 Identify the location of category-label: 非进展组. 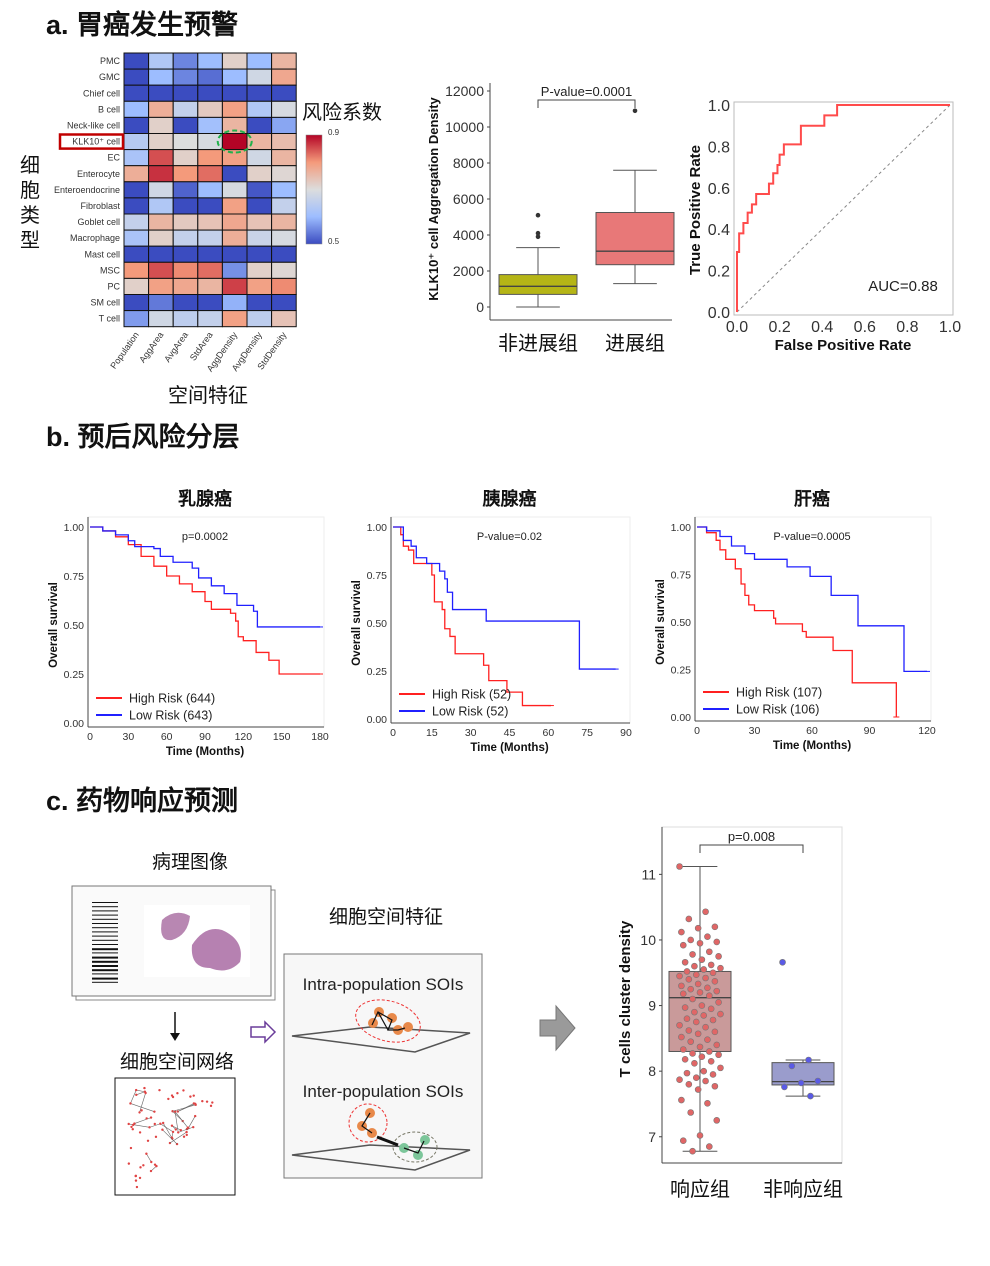
(538, 343).